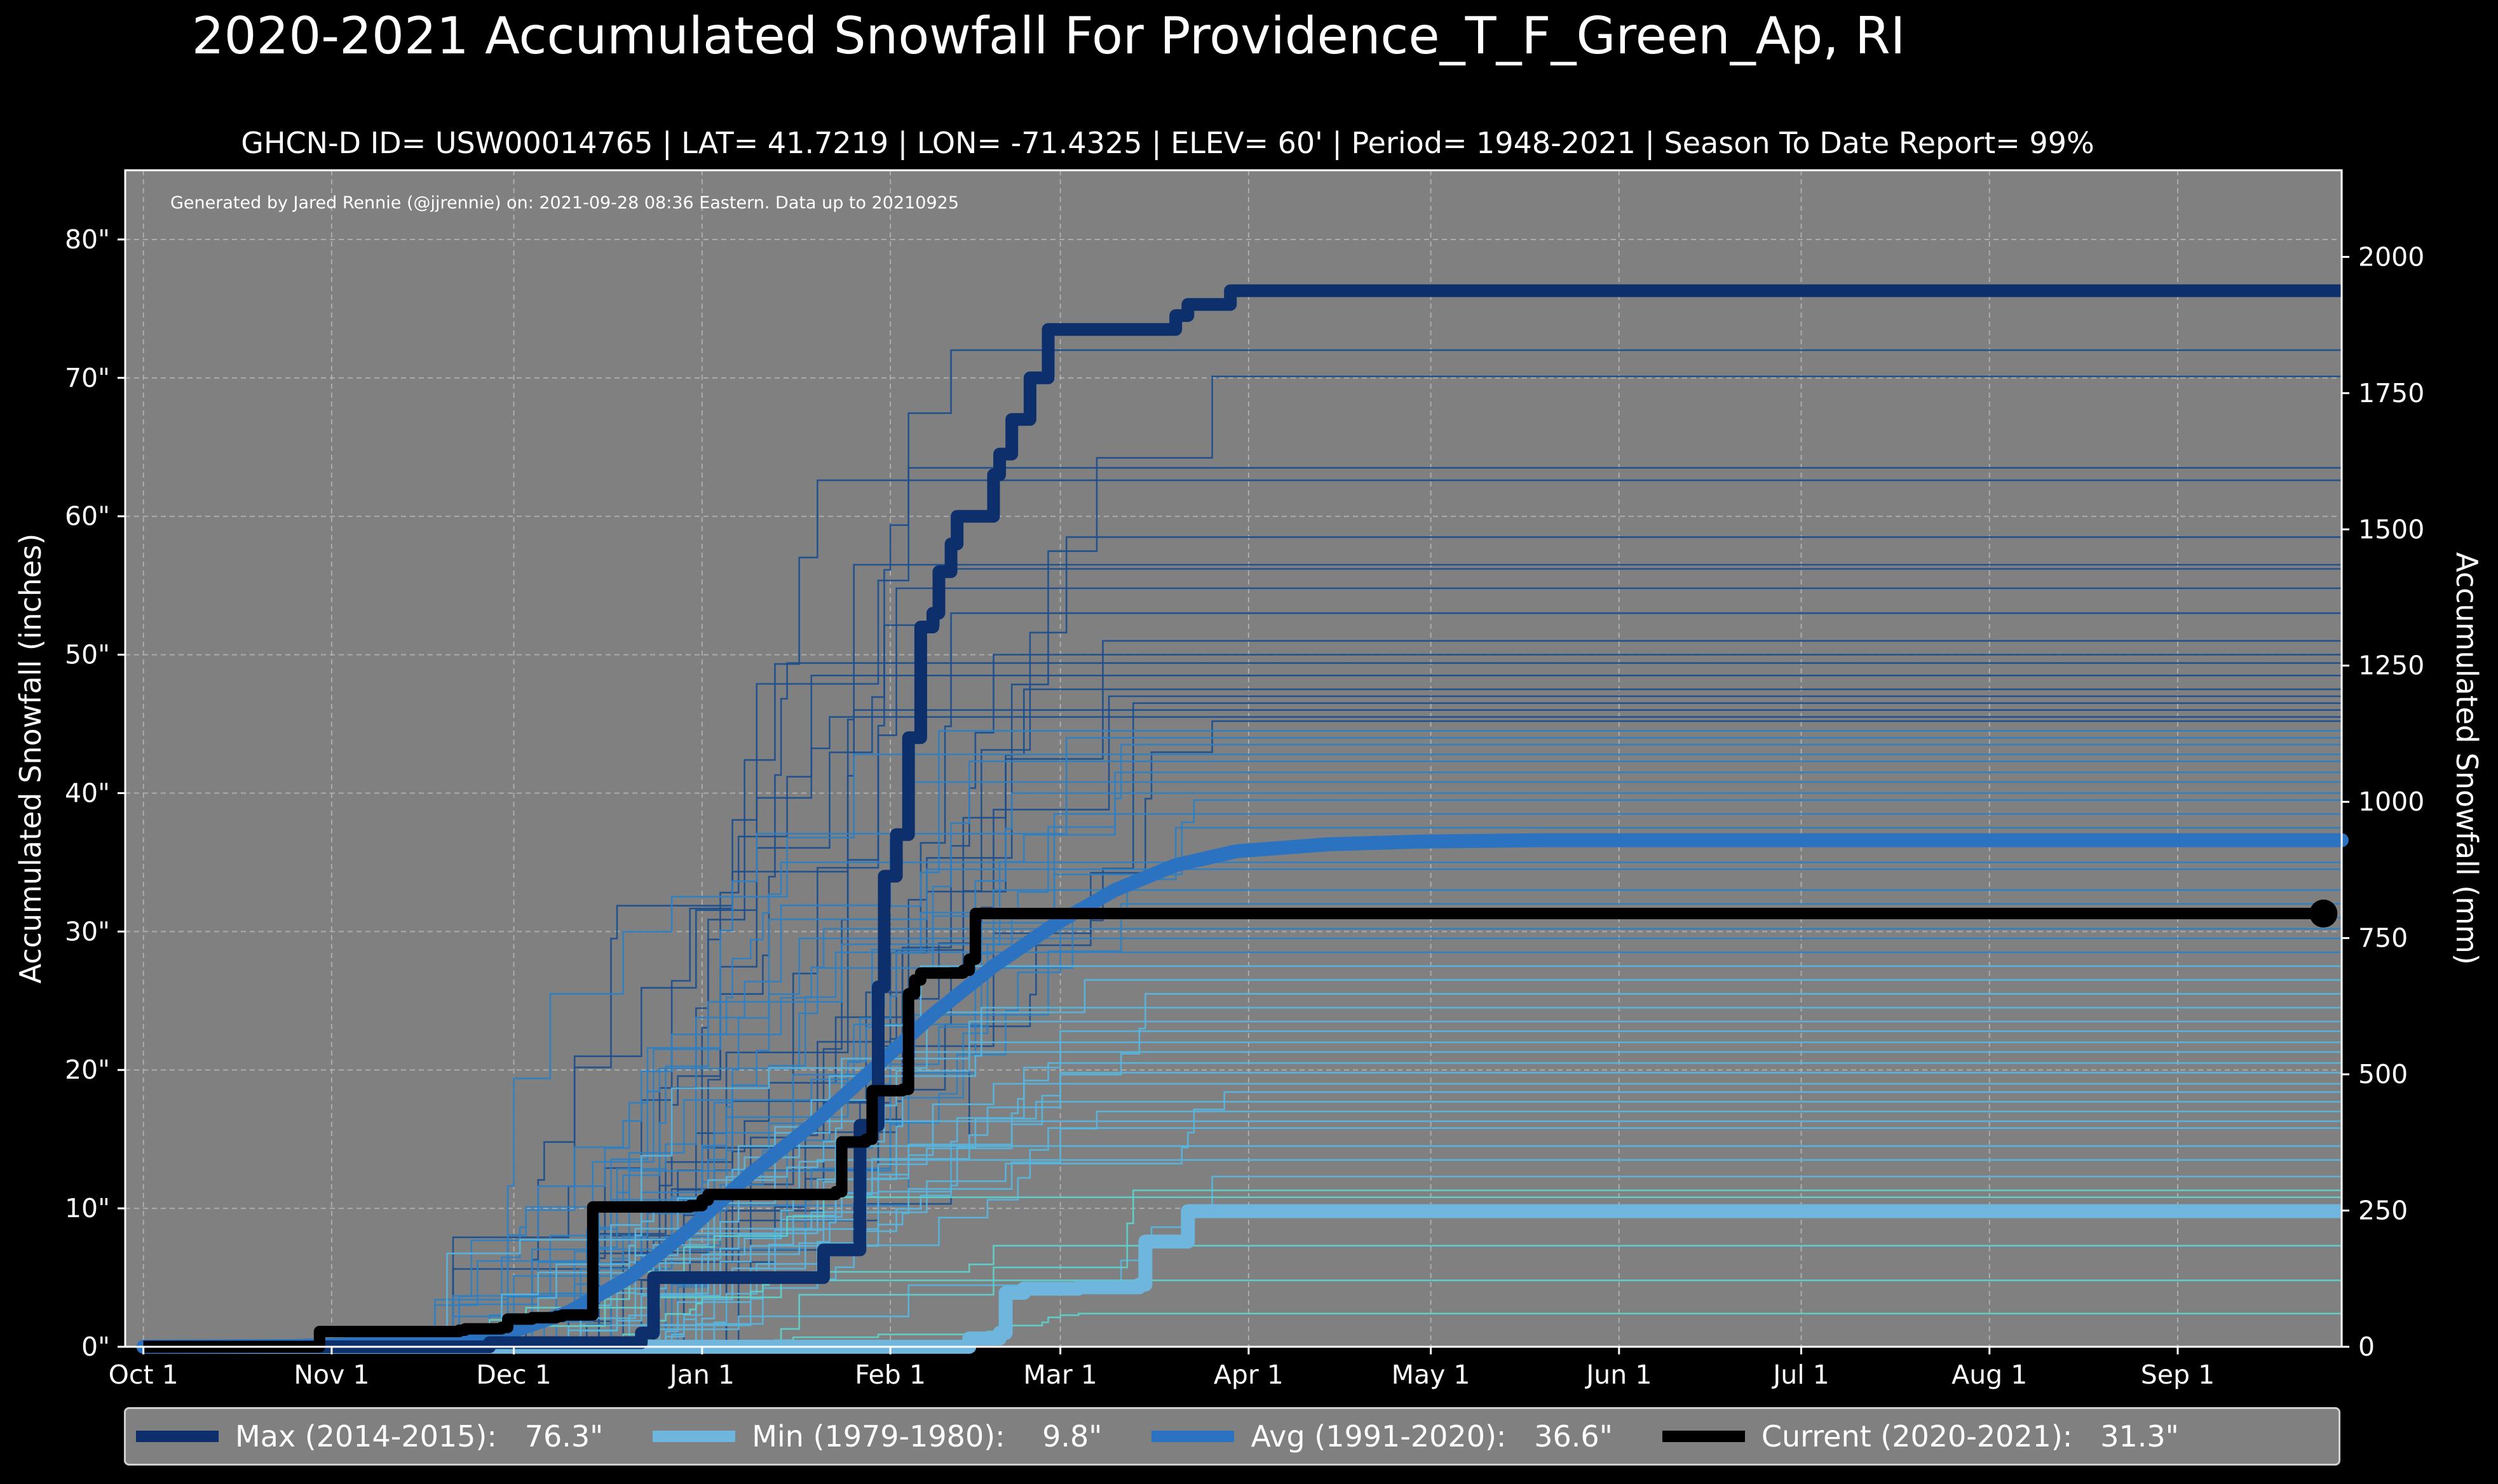 This screenshot has width=2498, height=1484. What do you see at coordinates (331, 1374) in the screenshot?
I see `x-tick-label: Nov 1` at bounding box center [331, 1374].